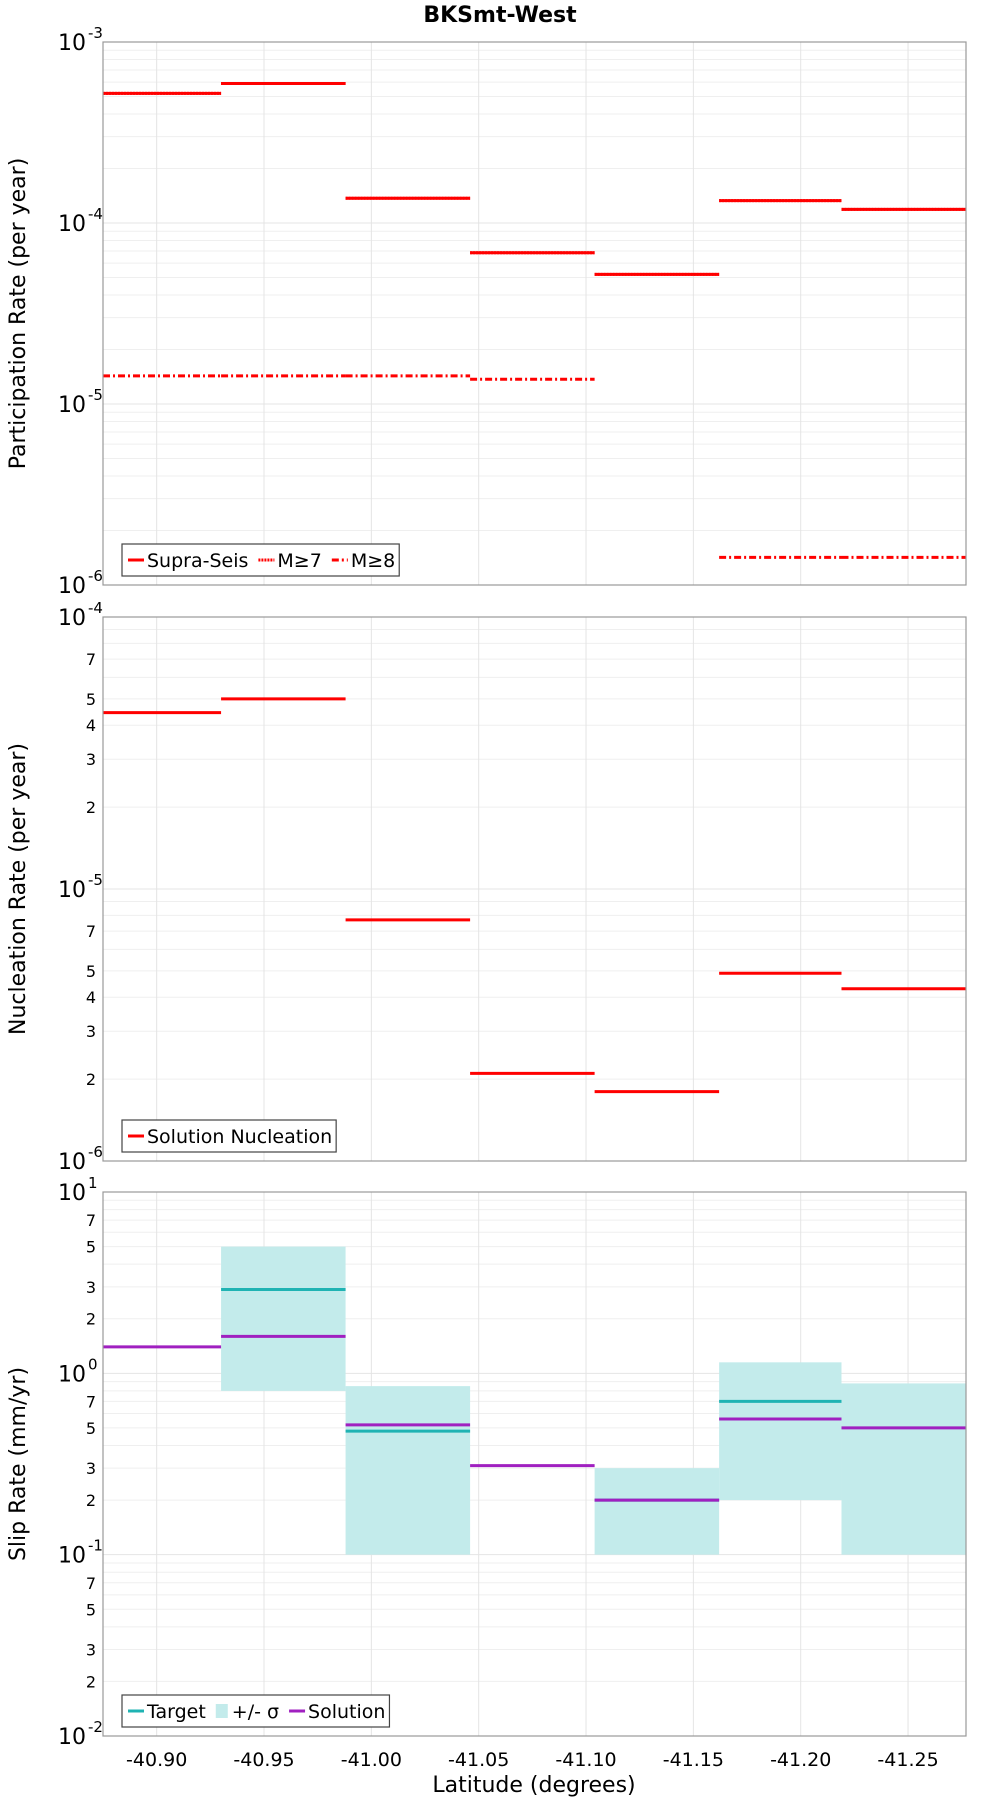 Image resolution: width=1000 pixels, height=1804 pixels. I want to click on legend-label: Solution Nucleation, so click(239, 1137).